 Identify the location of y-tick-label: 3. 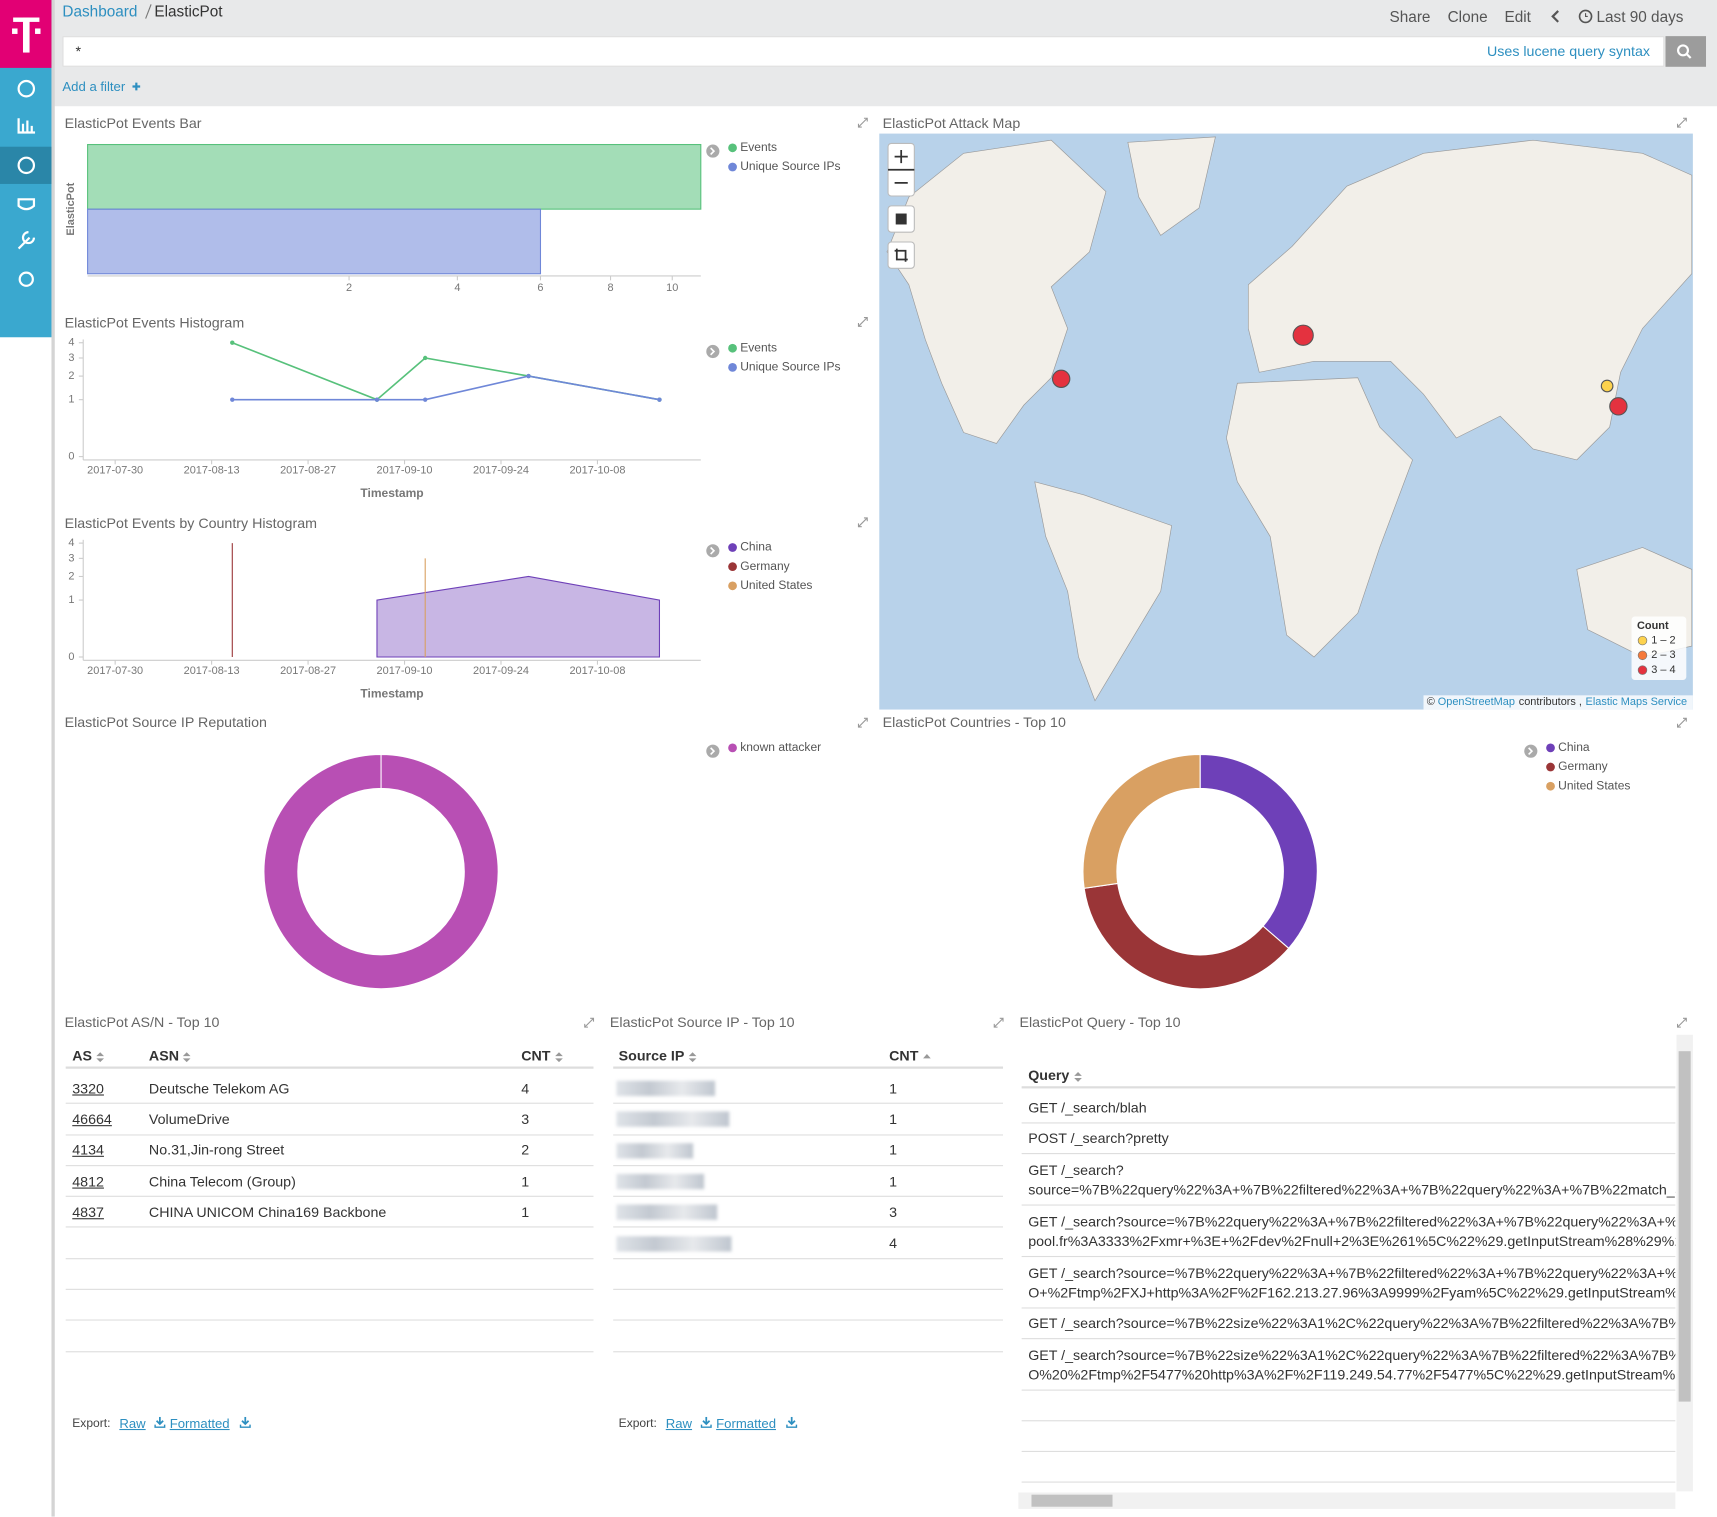
(71, 358).